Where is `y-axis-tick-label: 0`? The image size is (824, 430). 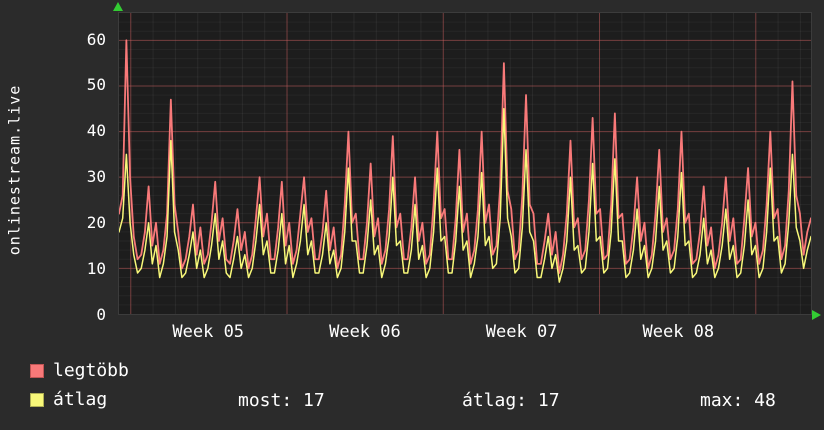 y-axis-tick-label: 0 is located at coordinates (101, 314).